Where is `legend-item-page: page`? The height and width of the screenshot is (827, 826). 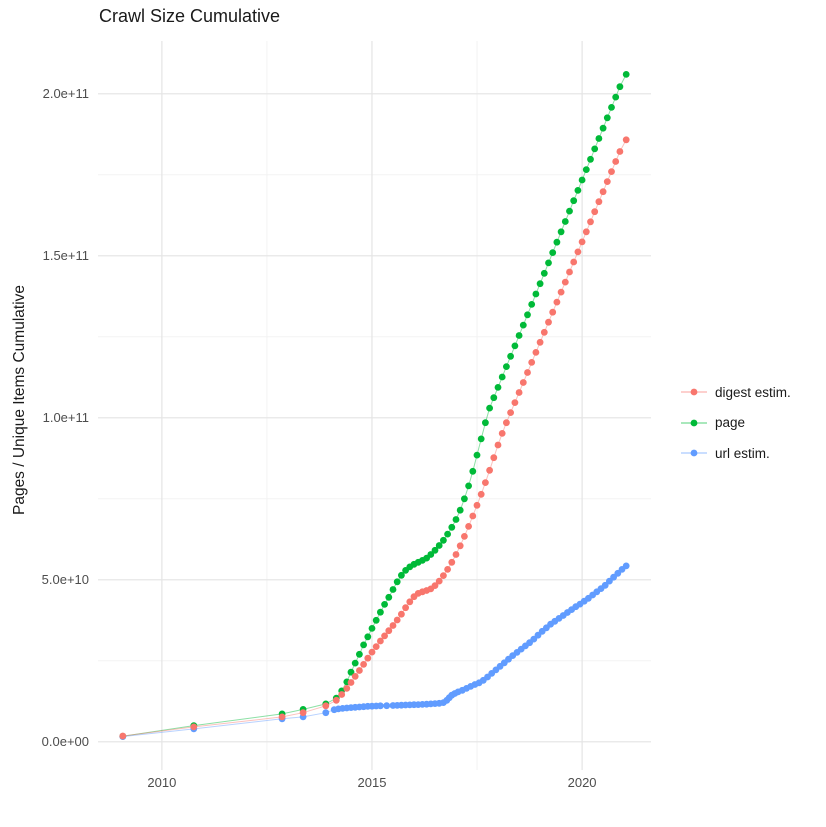
legend-item-page: page is located at coordinates (735, 423).